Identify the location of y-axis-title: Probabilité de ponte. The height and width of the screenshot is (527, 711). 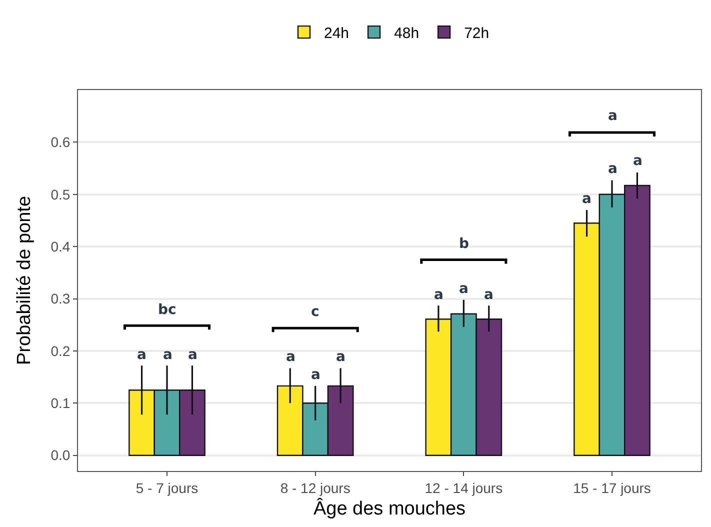
(24, 281).